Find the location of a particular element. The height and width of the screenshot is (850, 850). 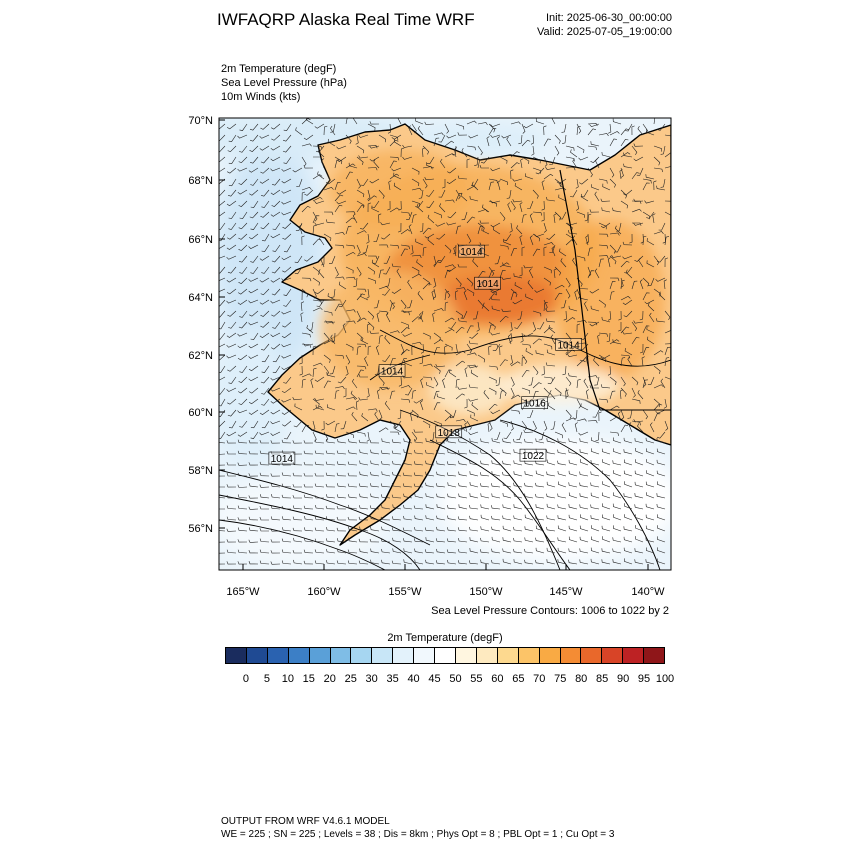

init-time: Init: 2025-06-30_00:00:00 is located at coordinates (609, 18).